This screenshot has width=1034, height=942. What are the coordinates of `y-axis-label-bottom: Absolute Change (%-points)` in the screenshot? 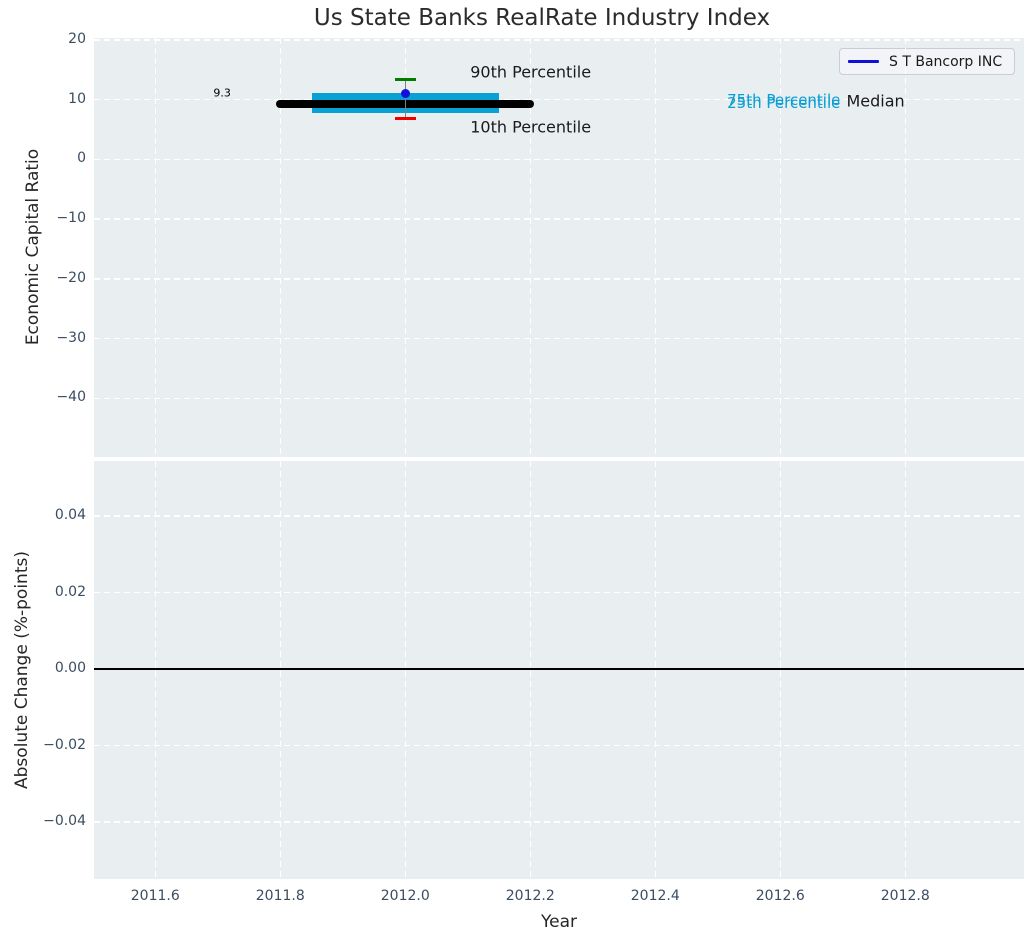 It's located at (22, 670).